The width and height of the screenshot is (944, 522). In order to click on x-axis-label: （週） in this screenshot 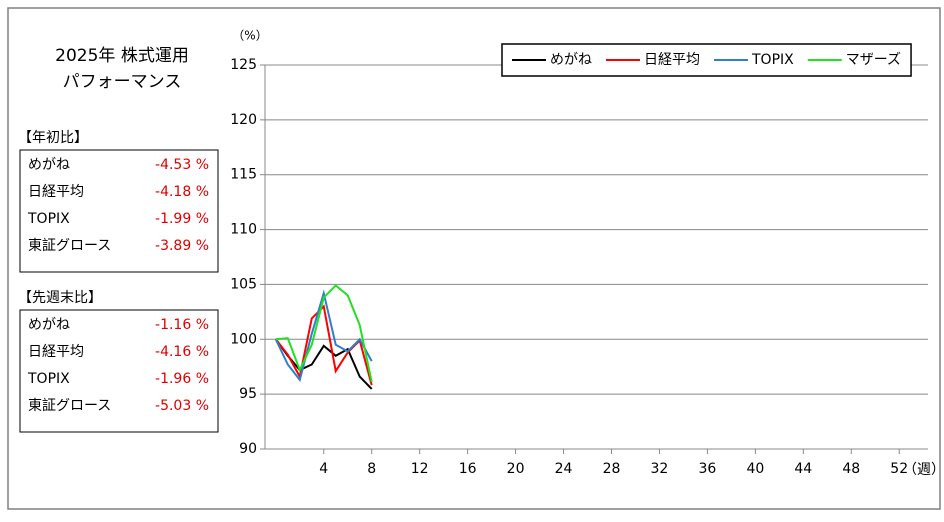, I will do `click(923, 470)`.